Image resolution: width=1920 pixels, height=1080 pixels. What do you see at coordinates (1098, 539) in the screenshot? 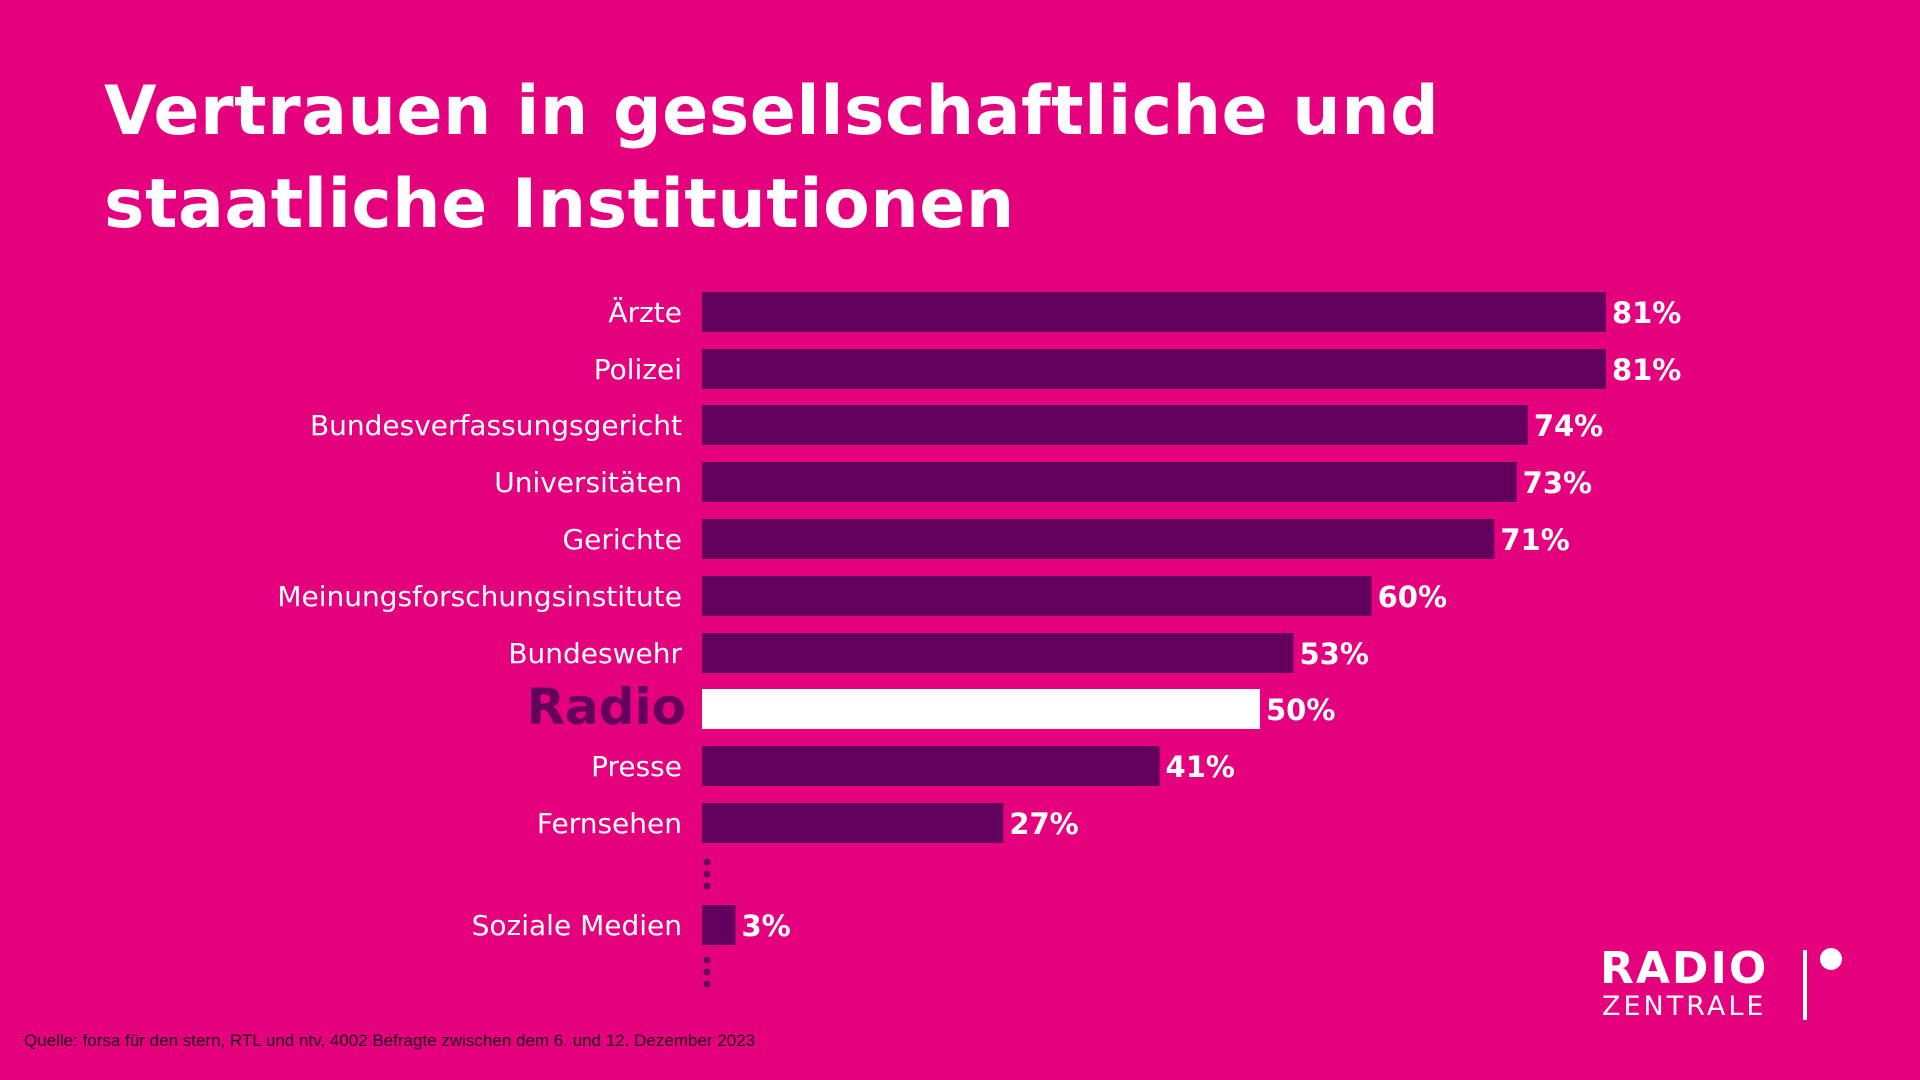
I see `bar-gerichte` at bounding box center [1098, 539].